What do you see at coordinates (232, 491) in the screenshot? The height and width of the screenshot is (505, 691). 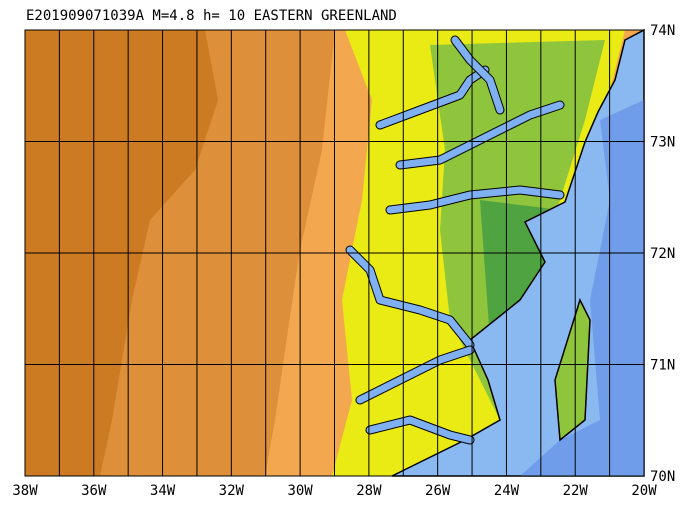 I see `lon-label: 32W` at bounding box center [232, 491].